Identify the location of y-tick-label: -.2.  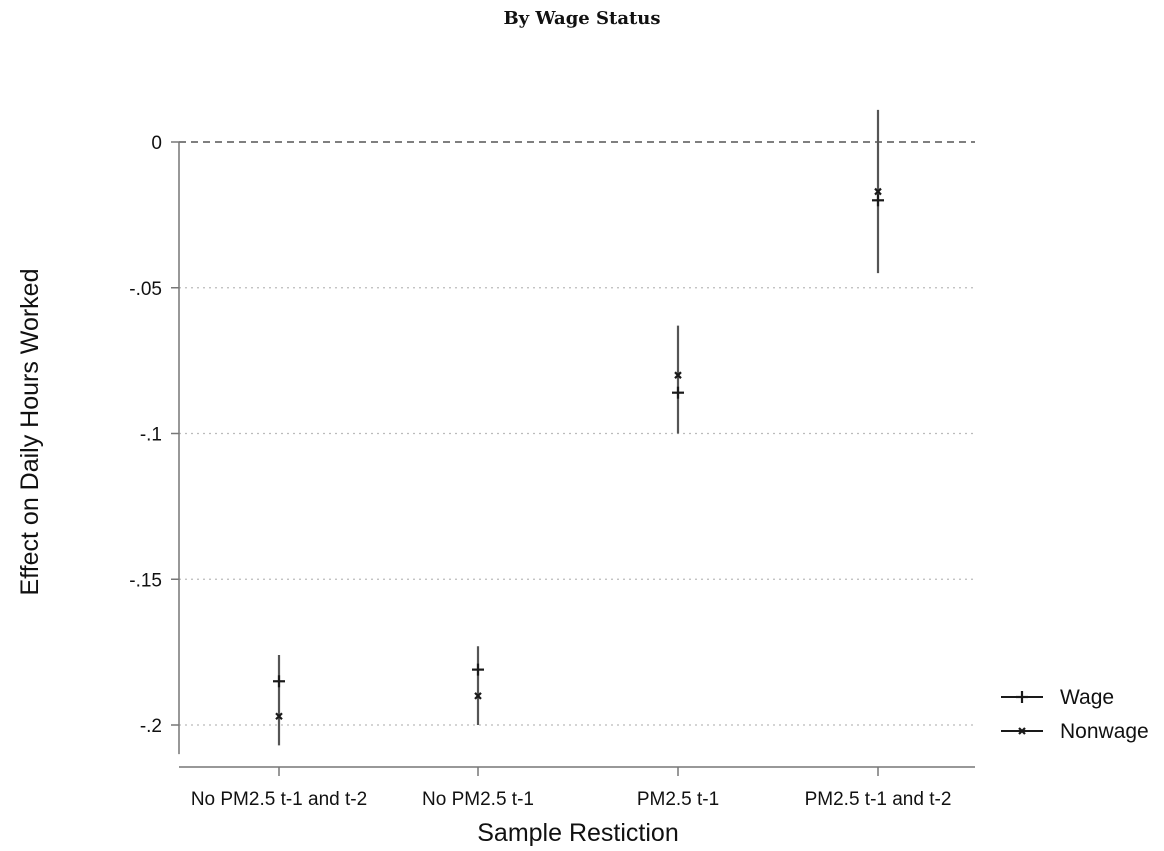
(151, 726).